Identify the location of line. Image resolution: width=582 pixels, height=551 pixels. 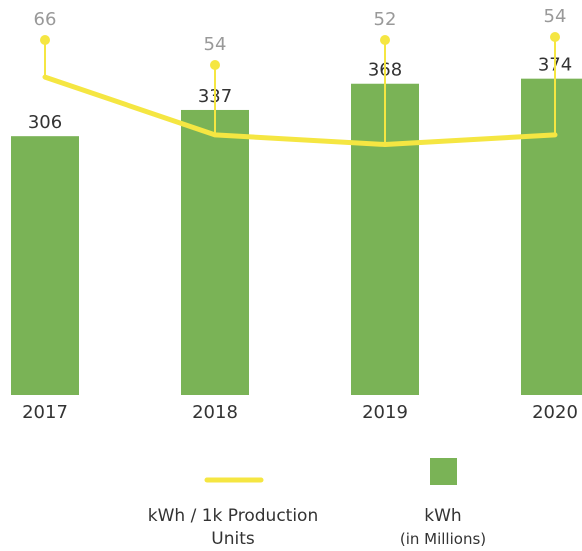
(300, 111).